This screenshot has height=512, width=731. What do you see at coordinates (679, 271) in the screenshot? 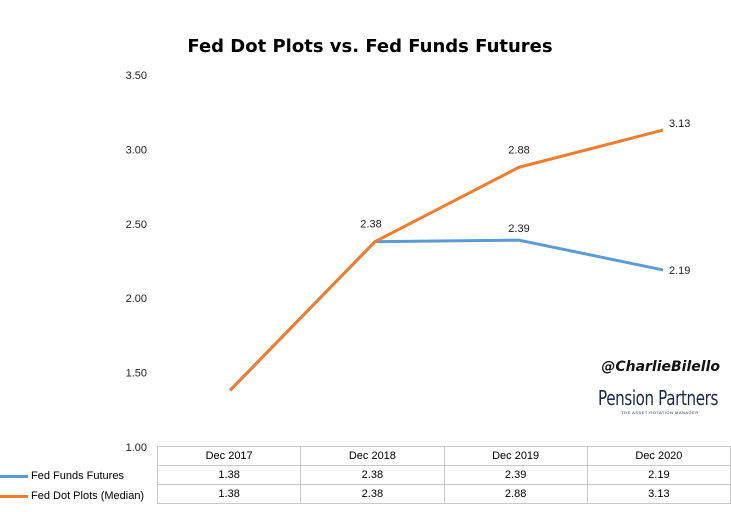
I see `data-label: 2.19` at bounding box center [679, 271].